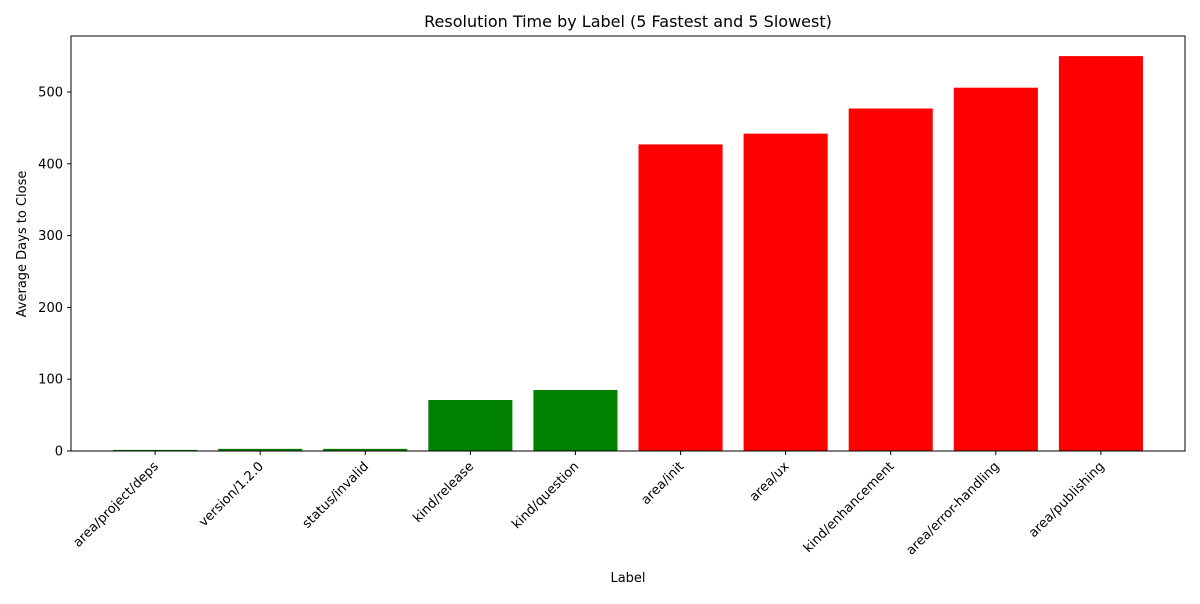 Image resolution: width=1200 pixels, height=604 pixels. What do you see at coordinates (50, 380) in the screenshot?
I see `y-tick-label: 100` at bounding box center [50, 380].